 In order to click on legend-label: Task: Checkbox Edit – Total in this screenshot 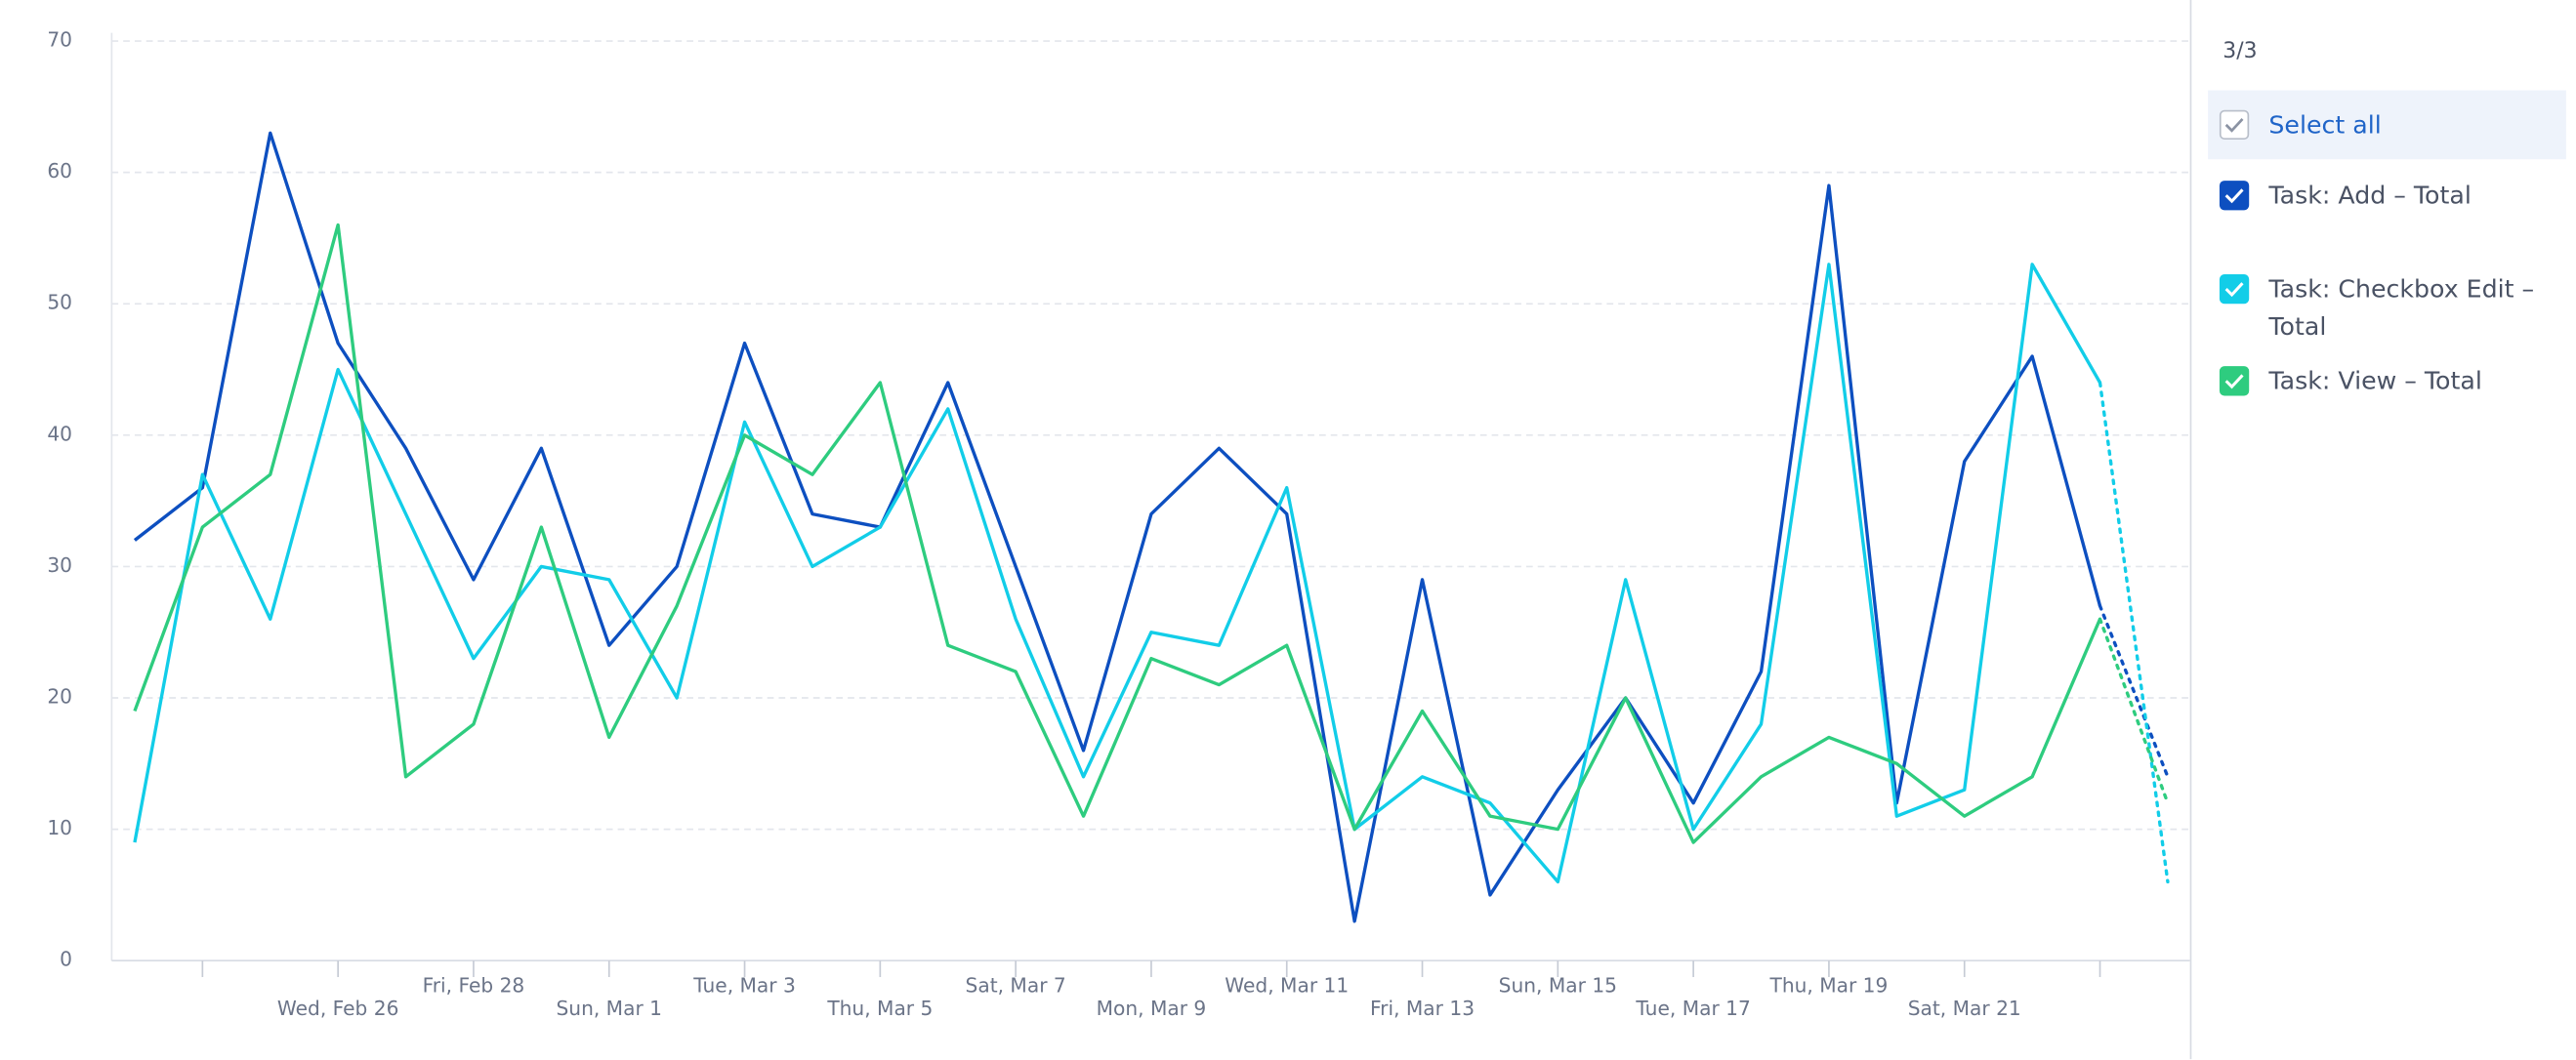, I will do `click(2401, 307)`.